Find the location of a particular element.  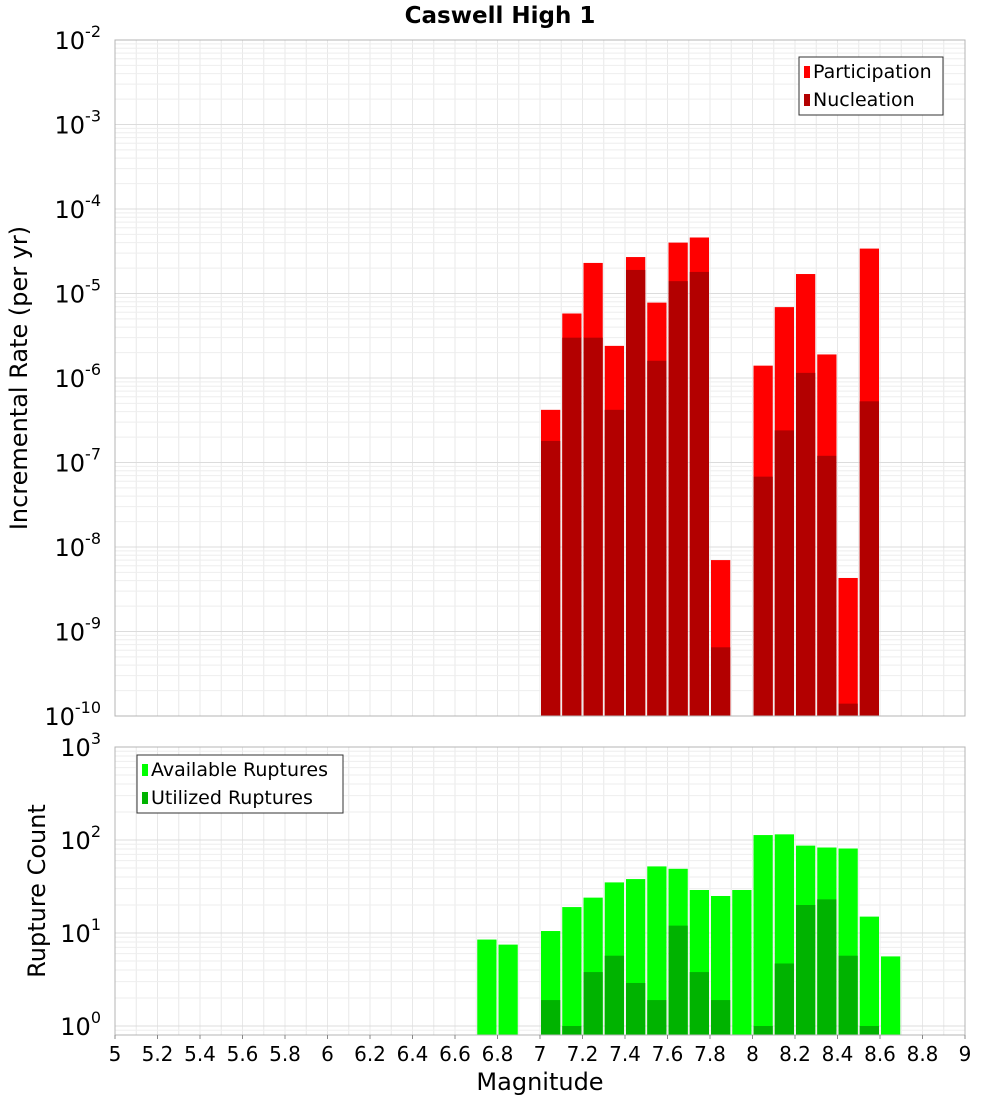

y-tick-labels: 10⁻¹⁰ 10⁻⁹ 10⁻⁸ 10⁻⁷ 10⁻⁶ 10⁻⁵ 10⁻⁴ 10⁻³ 10⁻² is located at coordinates (72, 376).